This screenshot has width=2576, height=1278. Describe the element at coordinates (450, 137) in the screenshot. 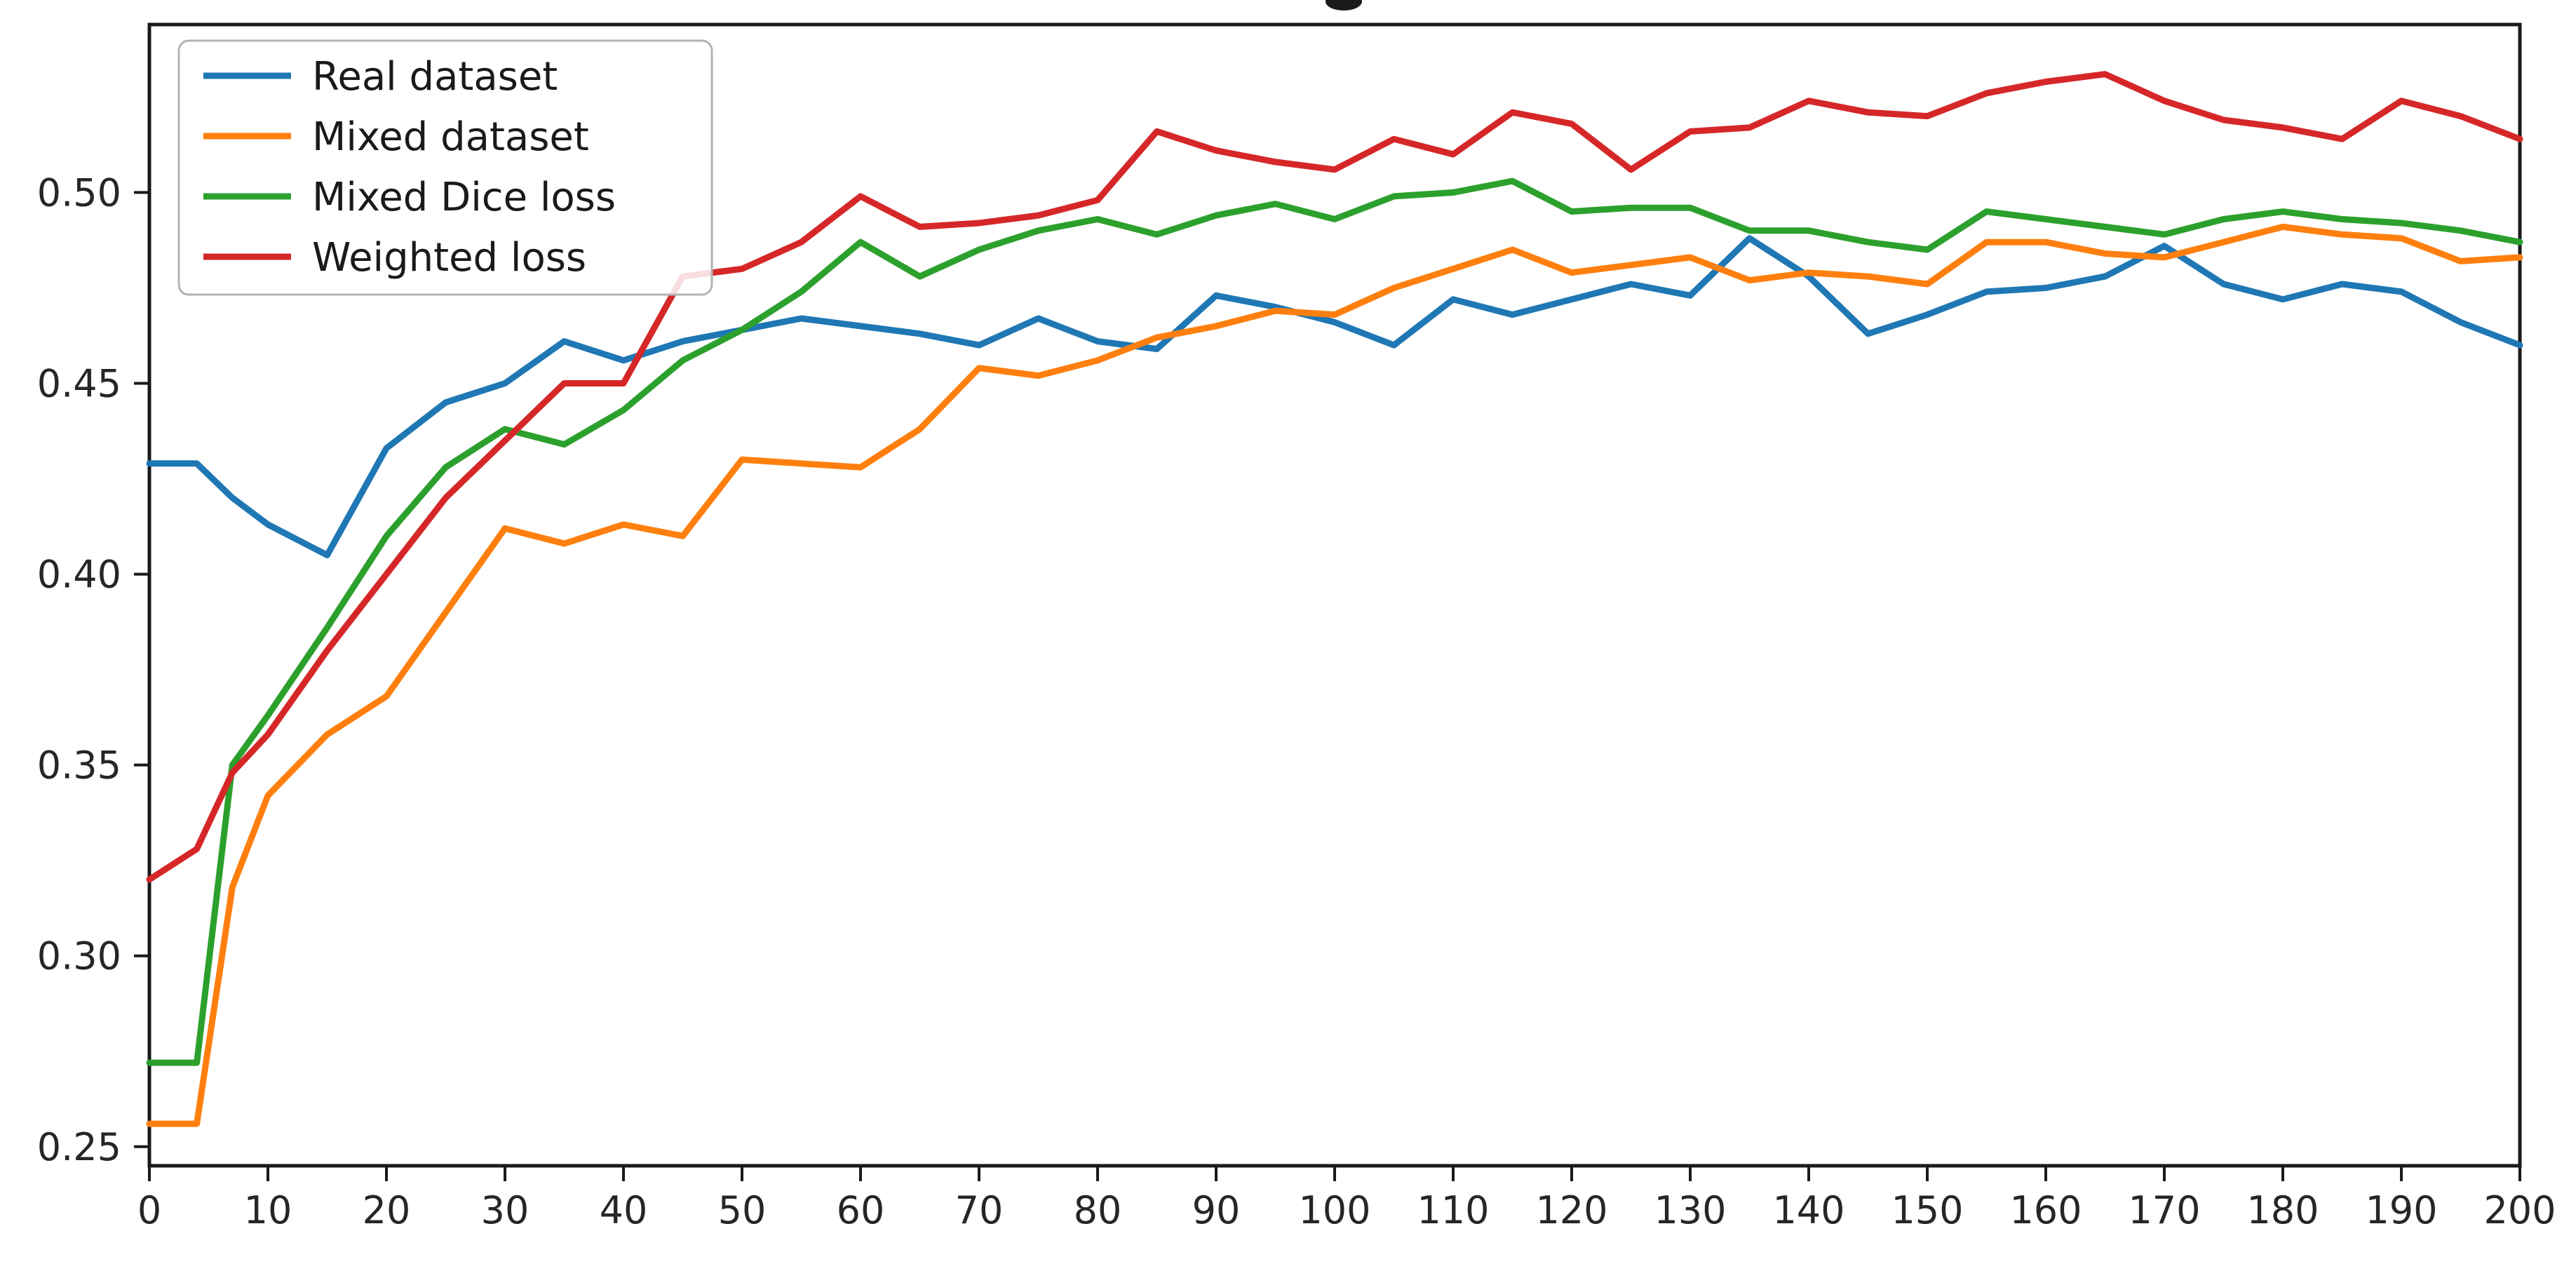

I see `legend-label-mixed-dataset: Mixed dataset` at that location.